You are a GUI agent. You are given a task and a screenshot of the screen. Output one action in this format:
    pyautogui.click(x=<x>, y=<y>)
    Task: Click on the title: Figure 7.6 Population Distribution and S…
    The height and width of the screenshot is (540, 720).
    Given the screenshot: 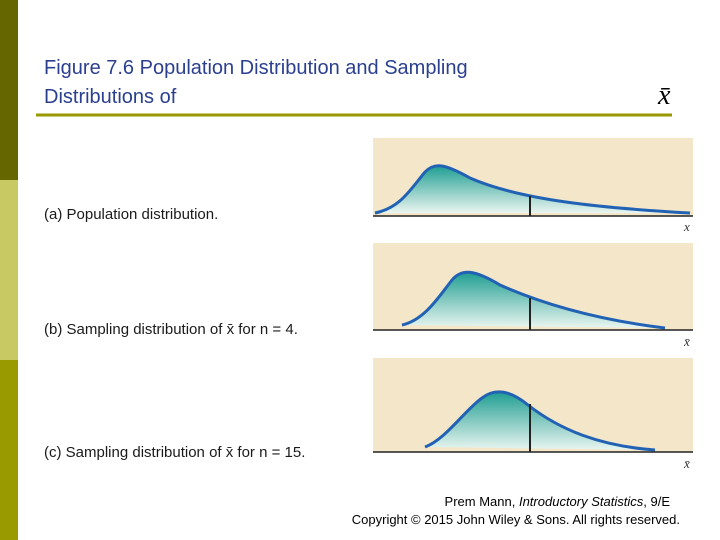 What is the action you would take?
    pyautogui.click(x=256, y=68)
    